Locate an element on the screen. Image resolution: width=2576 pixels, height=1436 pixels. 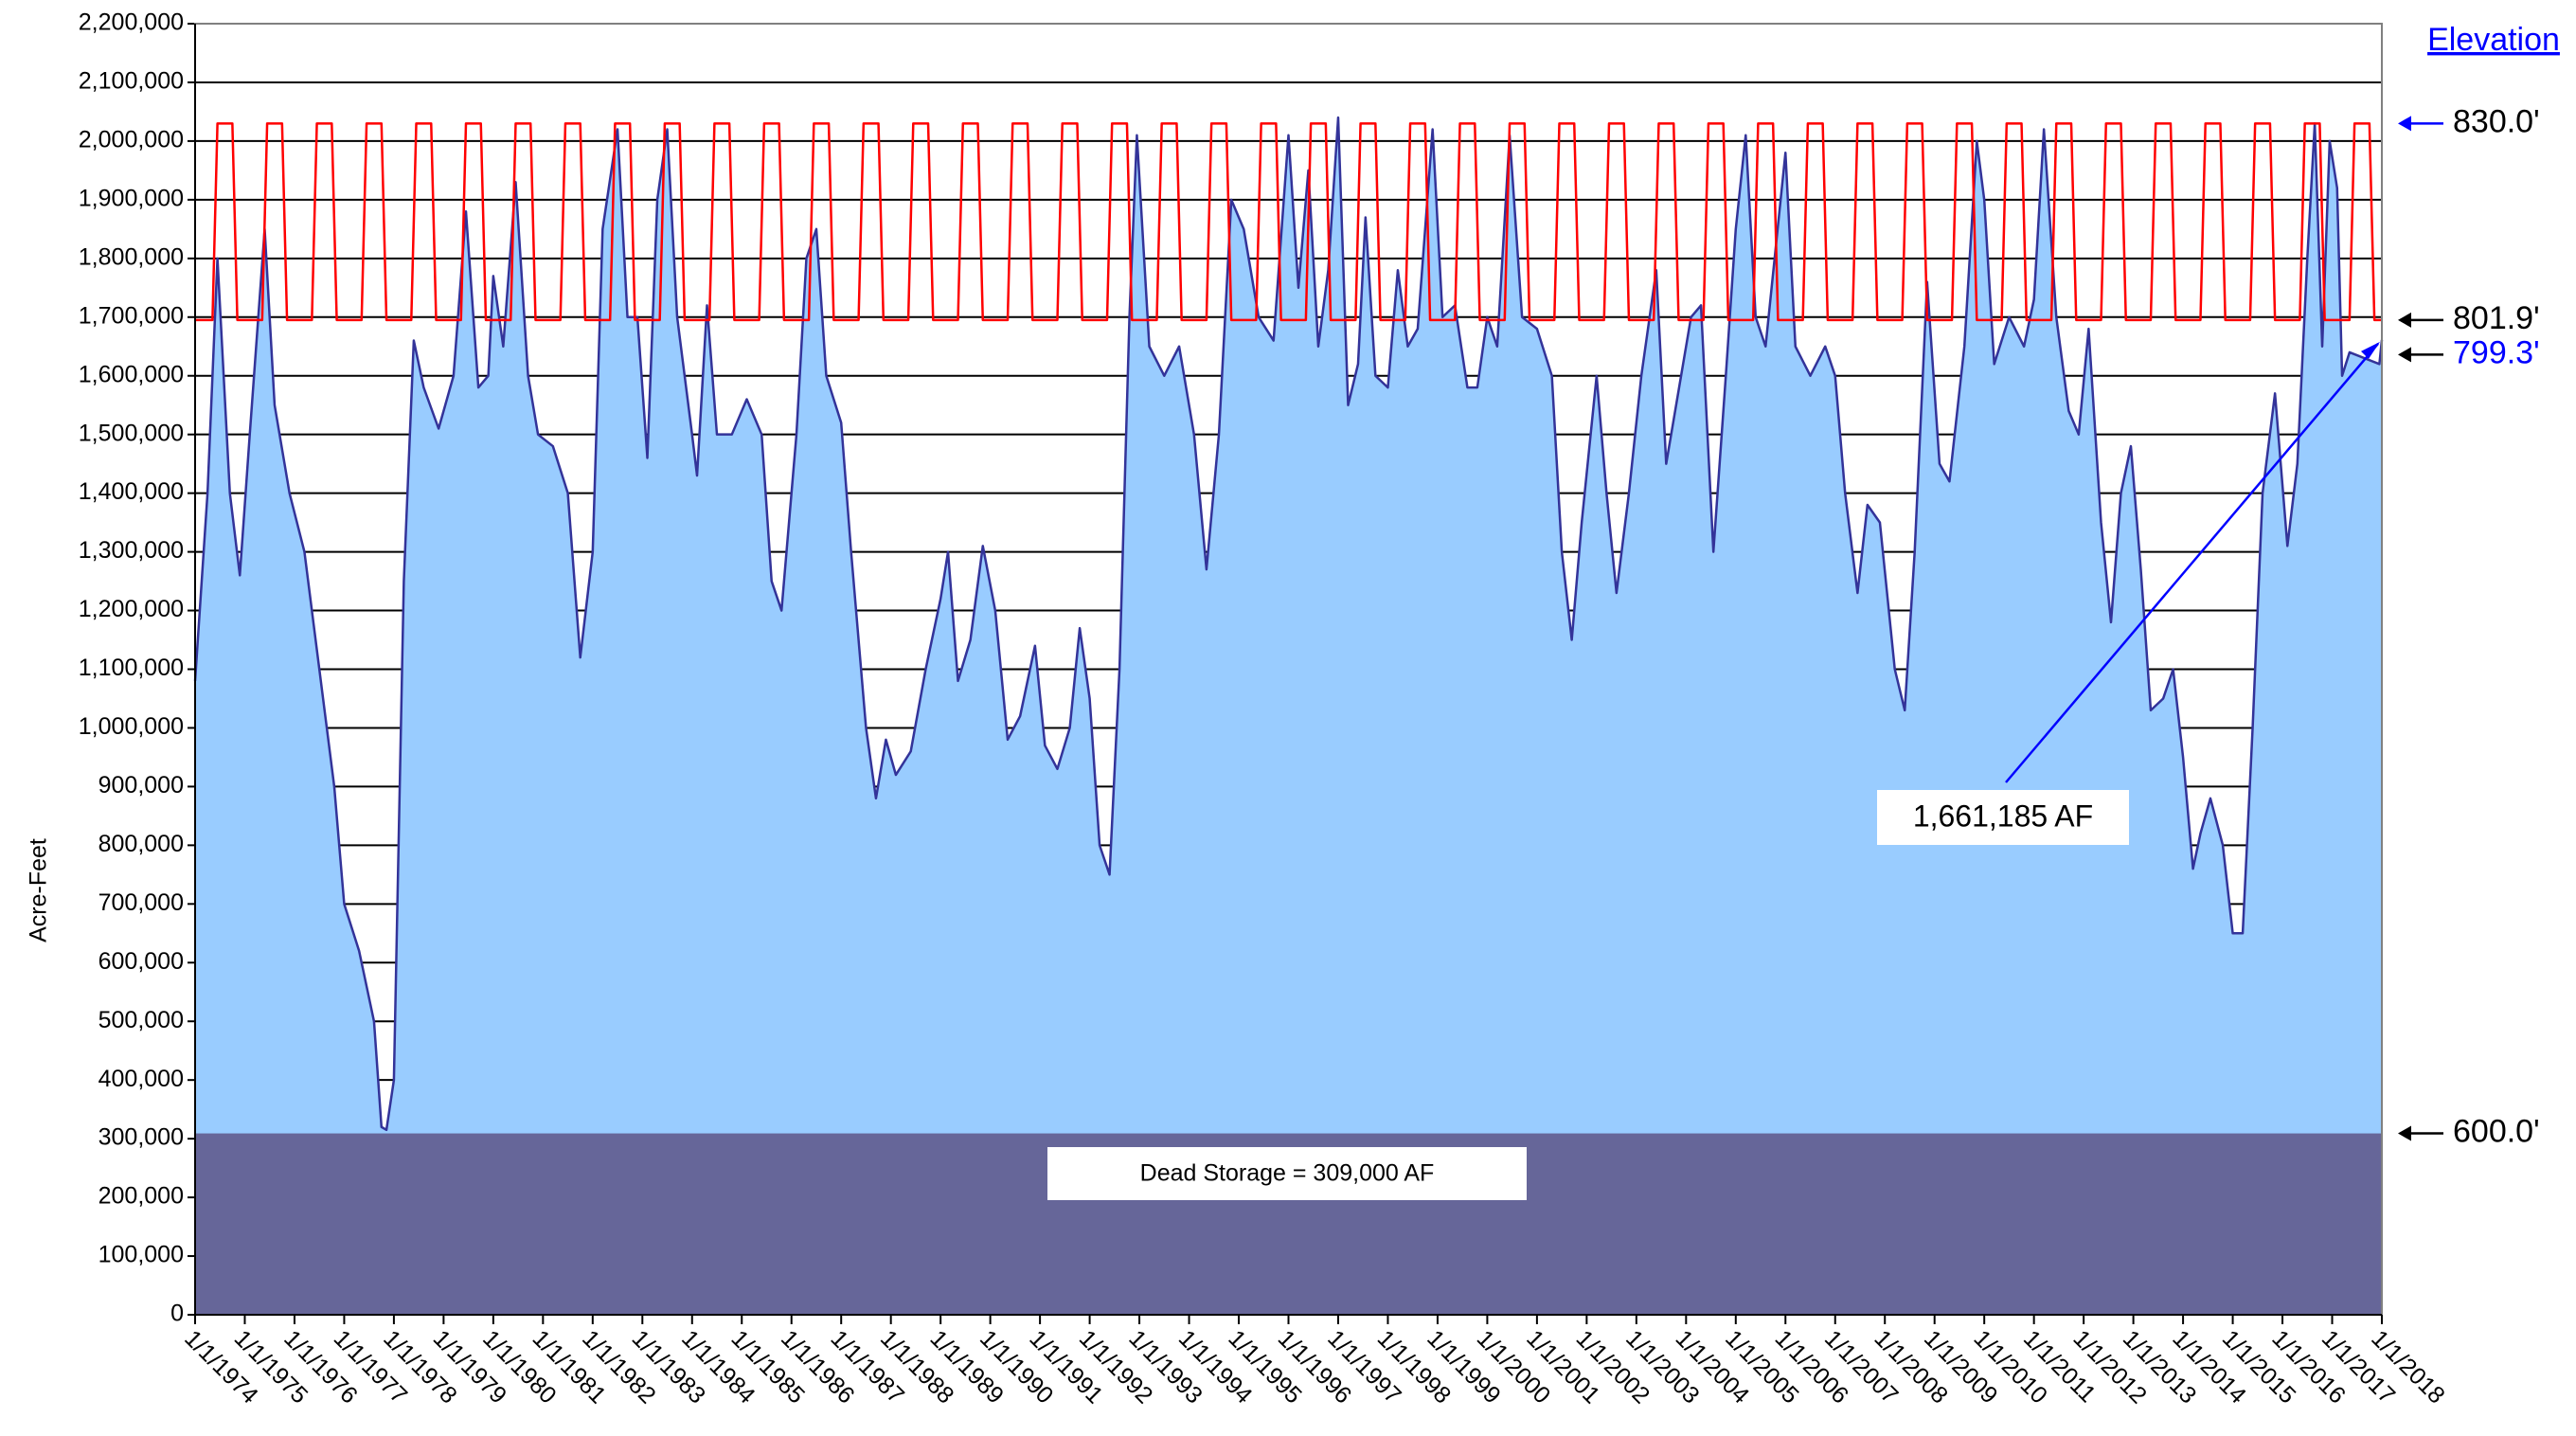
elevation-label: 799.3' is located at coordinates (2496, 352).